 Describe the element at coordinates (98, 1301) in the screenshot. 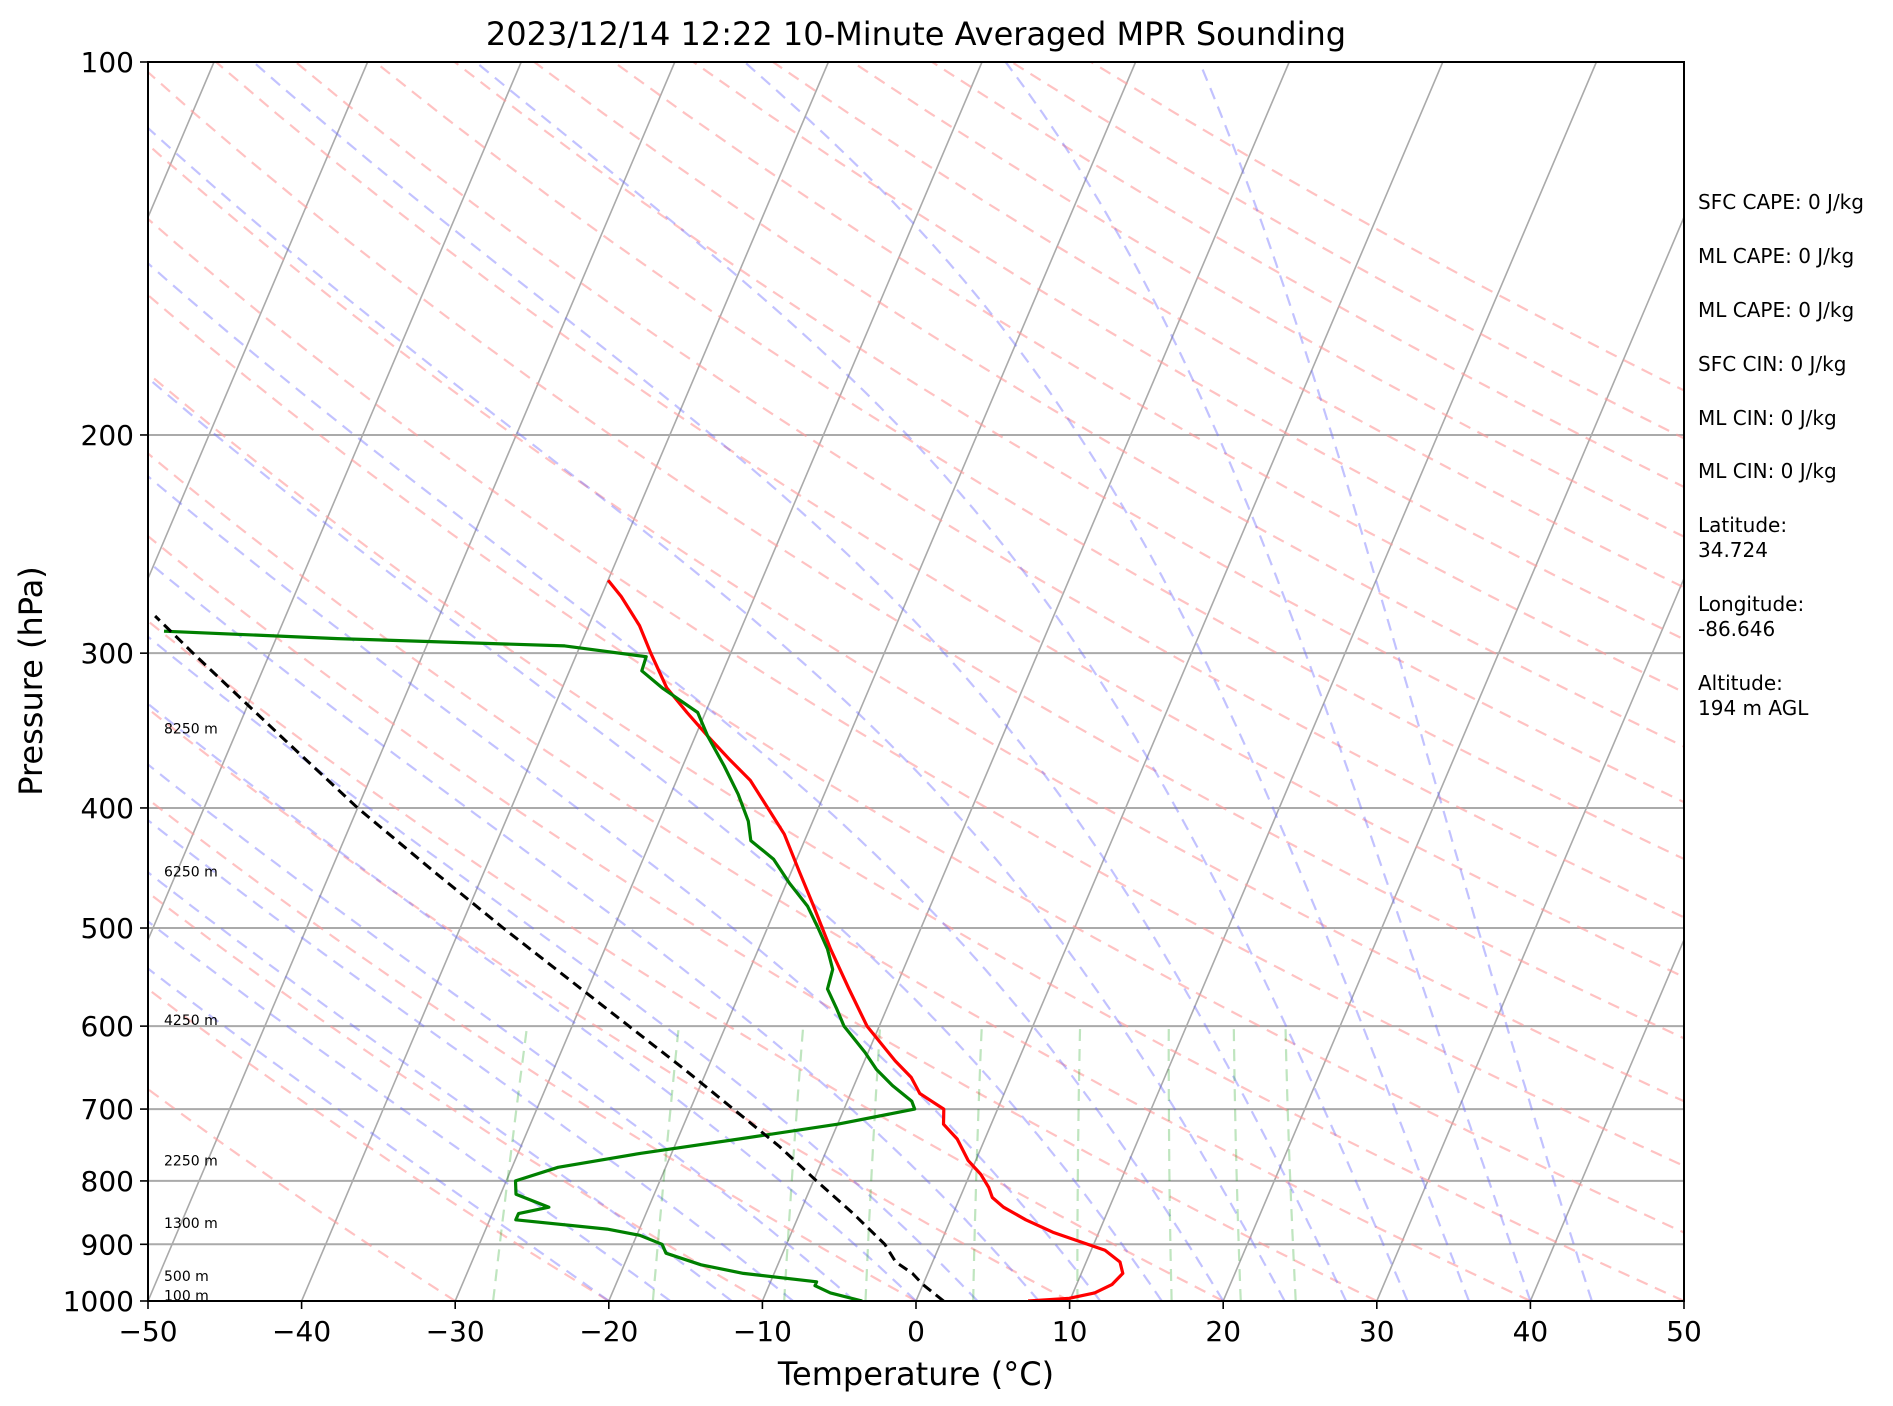

I see `y-tick-label: 1000` at that location.